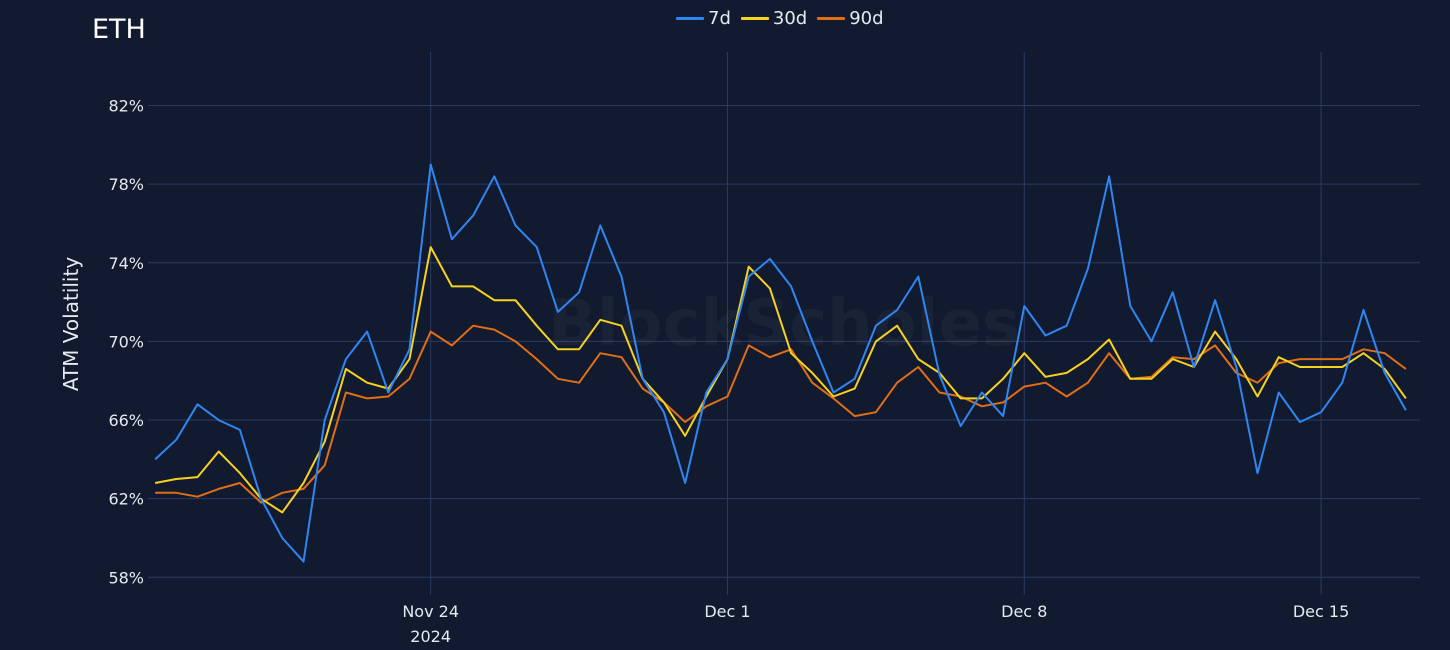  Describe the element at coordinates (126, 184) in the screenshot. I see `y-tick-label: 78%` at that location.